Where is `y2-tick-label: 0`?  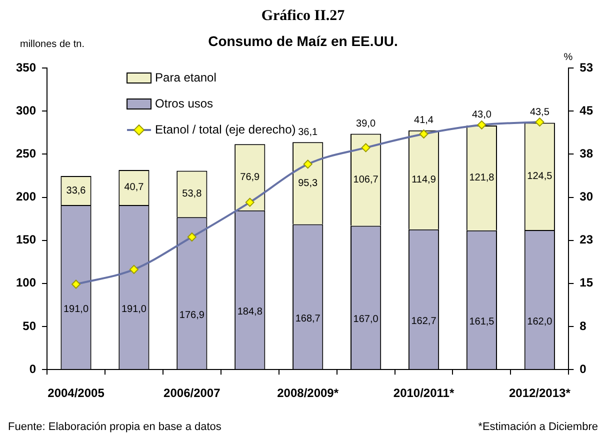
y2-tick-label: 0 is located at coordinates (583, 369).